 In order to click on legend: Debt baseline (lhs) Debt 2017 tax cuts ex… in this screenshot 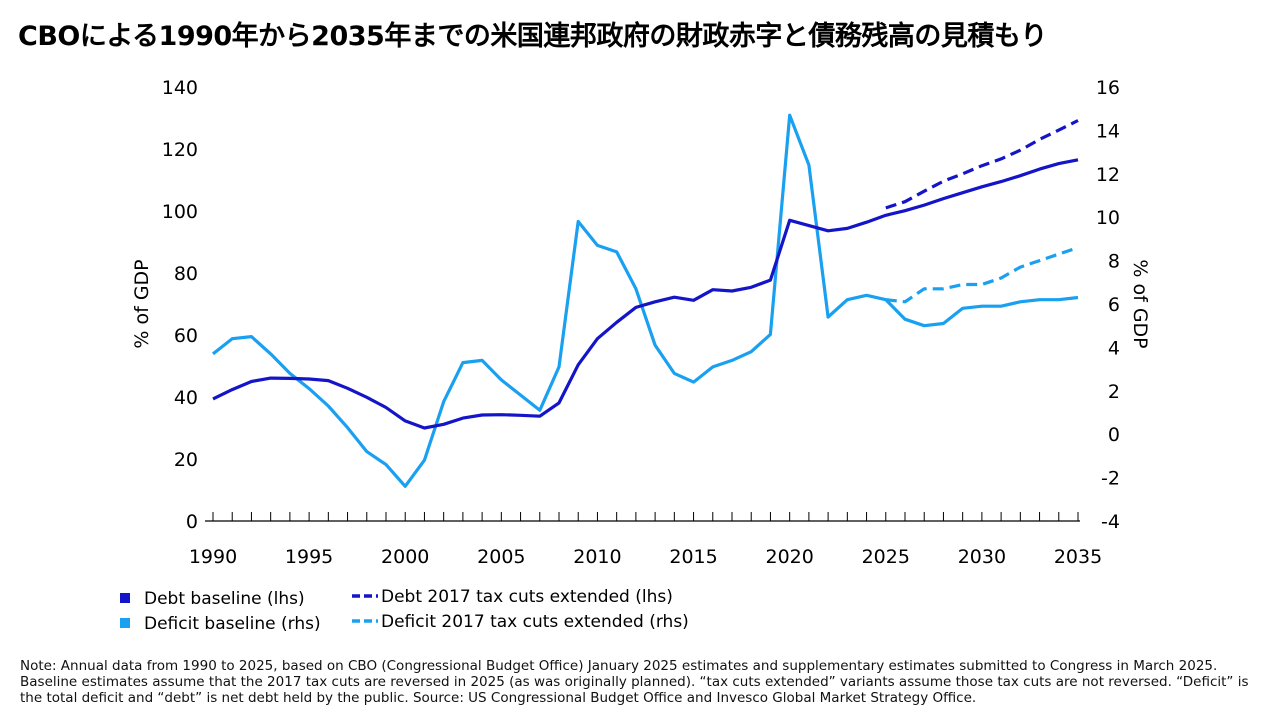, I will do `click(404, 610)`.